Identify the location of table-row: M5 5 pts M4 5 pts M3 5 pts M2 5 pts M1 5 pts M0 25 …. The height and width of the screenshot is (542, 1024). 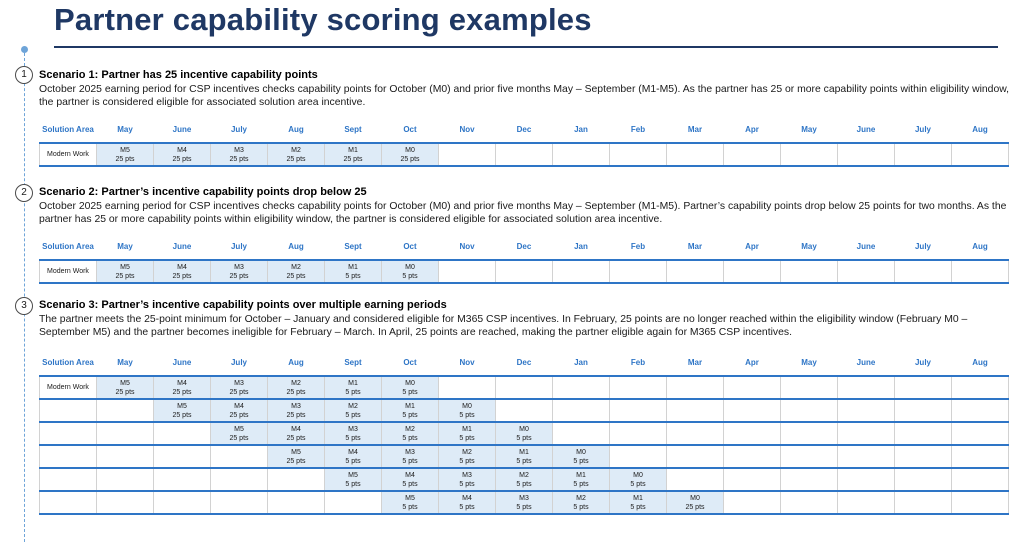
(524, 503).